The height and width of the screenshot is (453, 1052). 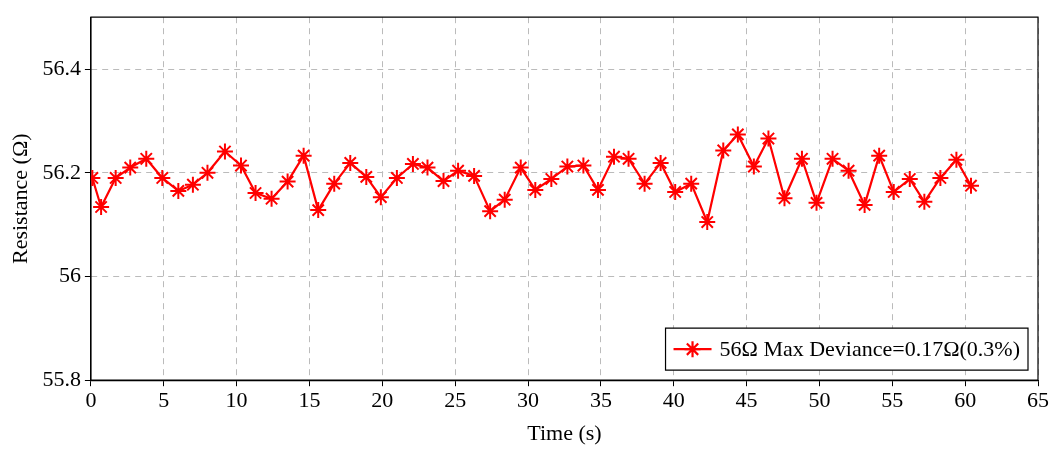 What do you see at coordinates (600, 400) in the screenshot?
I see `x-tick-label: 35` at bounding box center [600, 400].